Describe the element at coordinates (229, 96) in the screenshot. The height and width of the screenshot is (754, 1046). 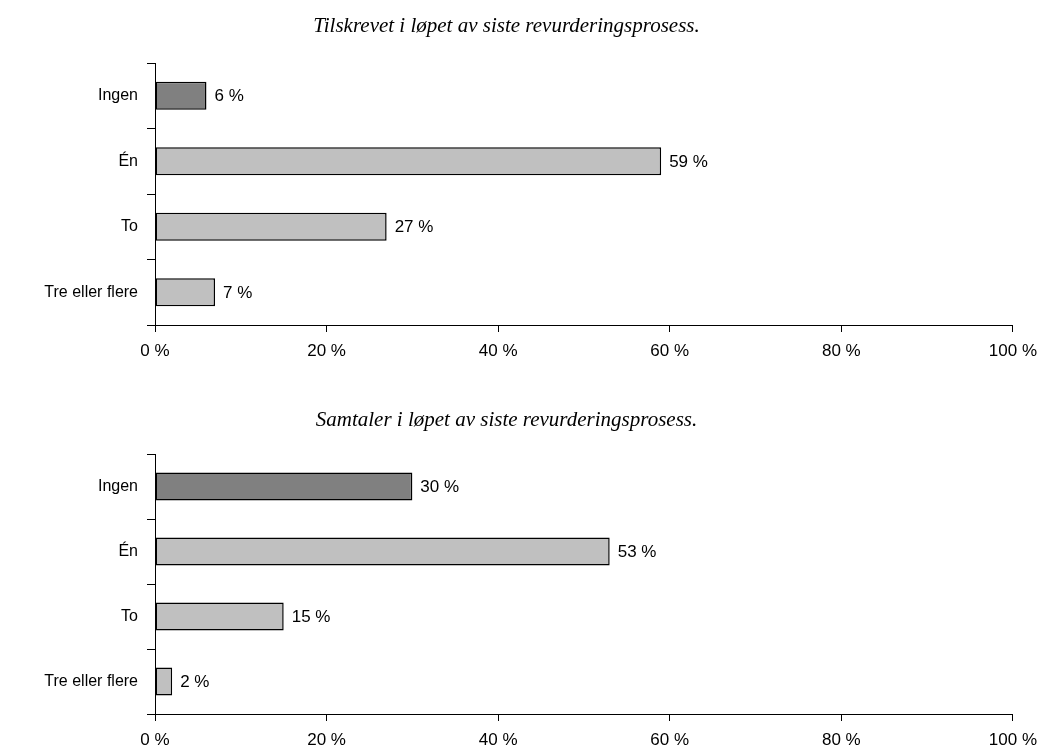
I see `data-label: 6 %` at that location.